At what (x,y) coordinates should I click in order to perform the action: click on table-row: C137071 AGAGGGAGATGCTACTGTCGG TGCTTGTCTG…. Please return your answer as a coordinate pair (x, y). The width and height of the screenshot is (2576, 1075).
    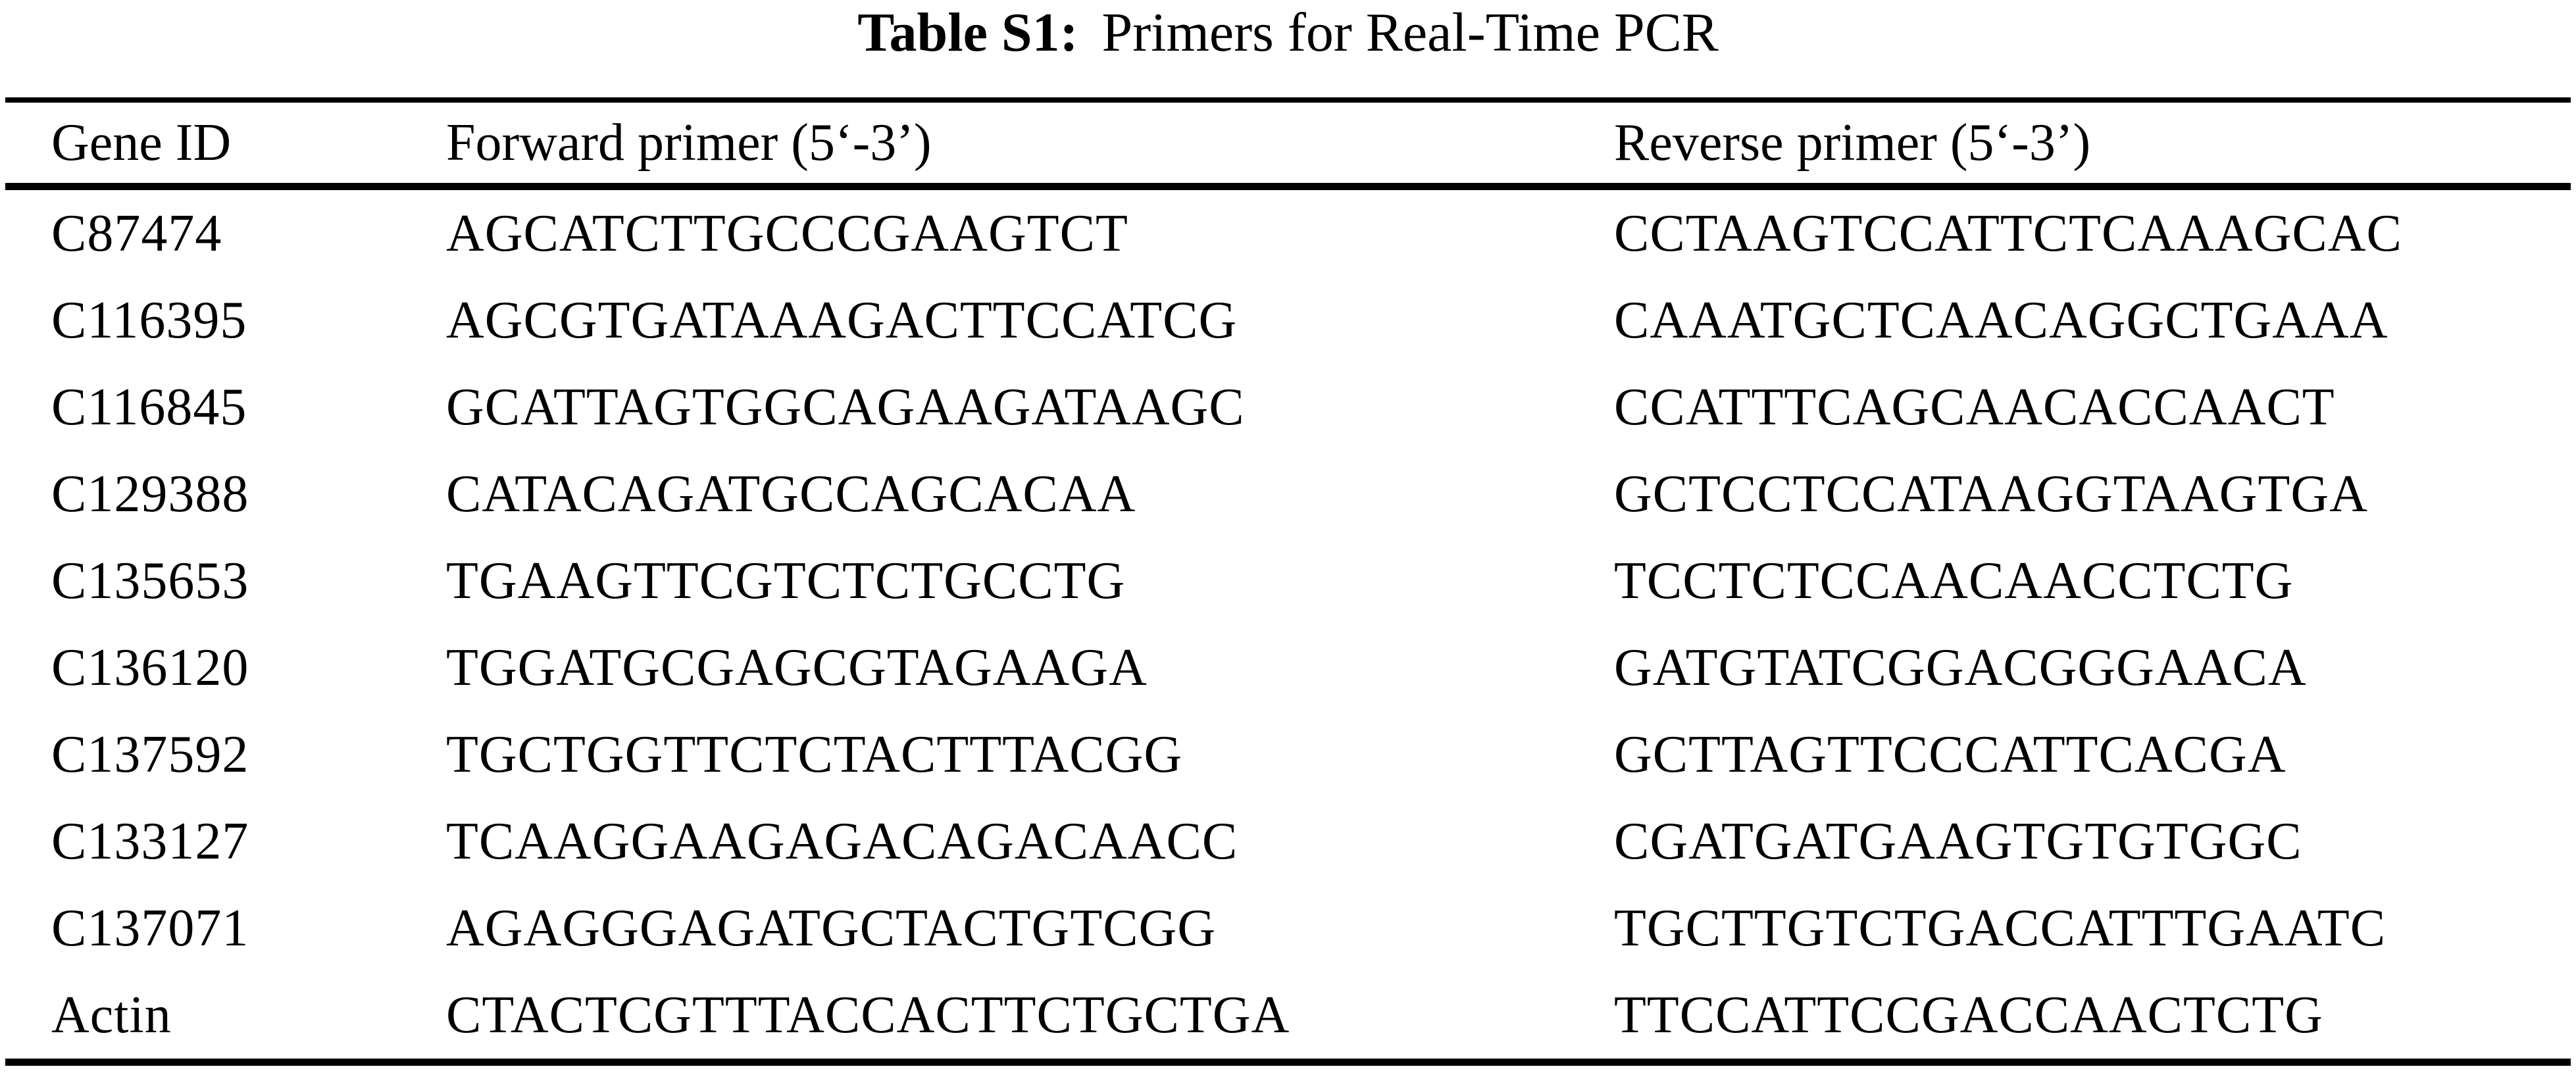
    Looking at the image, I should click on (1288, 928).